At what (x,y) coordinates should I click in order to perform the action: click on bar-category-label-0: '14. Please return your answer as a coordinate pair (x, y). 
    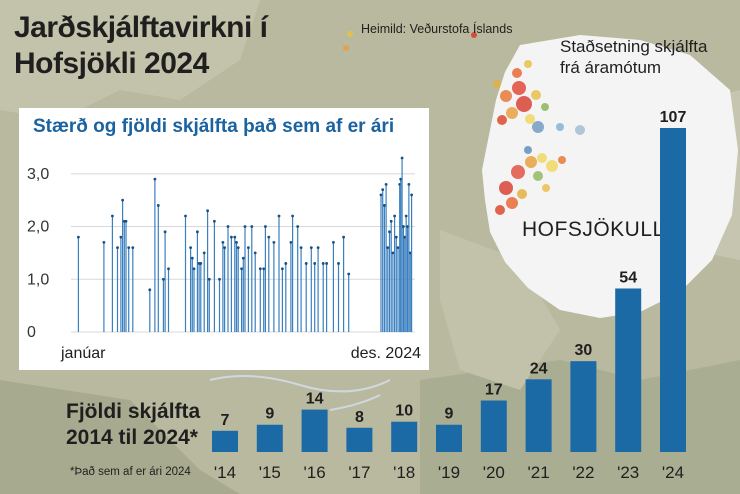
    Looking at the image, I should click on (225, 472).